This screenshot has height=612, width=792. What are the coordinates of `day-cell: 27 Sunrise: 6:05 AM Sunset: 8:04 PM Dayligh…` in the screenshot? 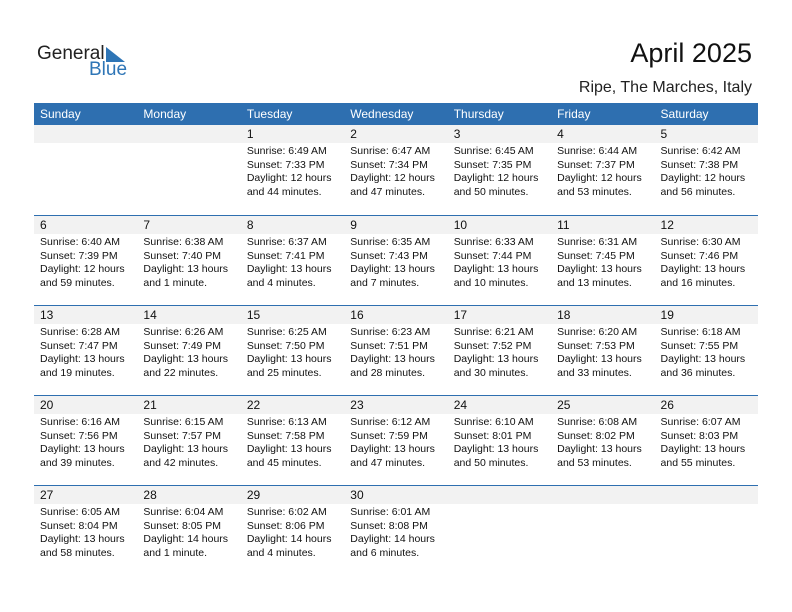 It's located at (85, 530).